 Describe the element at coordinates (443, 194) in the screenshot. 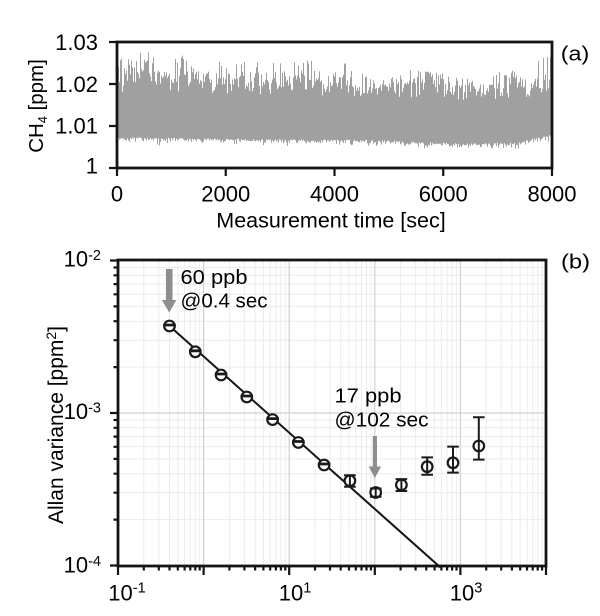

I see `svg-text: 6000` at that location.